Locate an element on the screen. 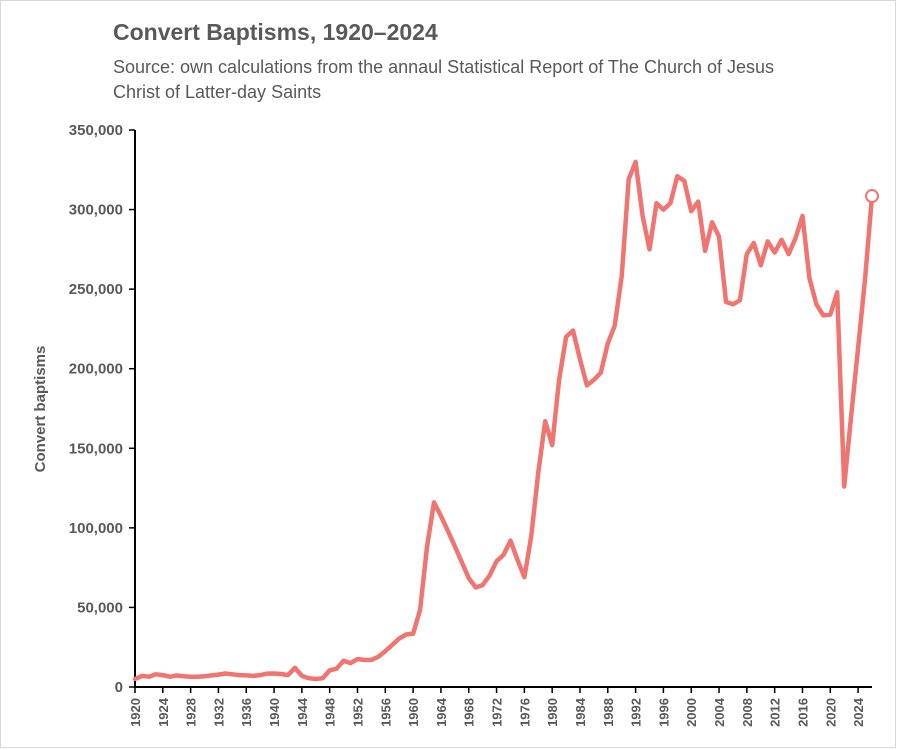  y-axis-label: Convert baptisms is located at coordinates (40, 409).